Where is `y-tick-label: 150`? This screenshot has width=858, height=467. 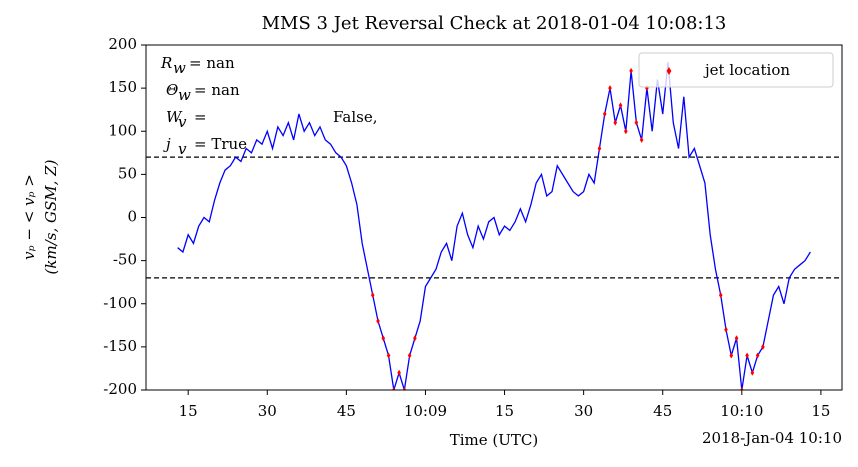 y-tick-label: 150 is located at coordinates (122, 87).